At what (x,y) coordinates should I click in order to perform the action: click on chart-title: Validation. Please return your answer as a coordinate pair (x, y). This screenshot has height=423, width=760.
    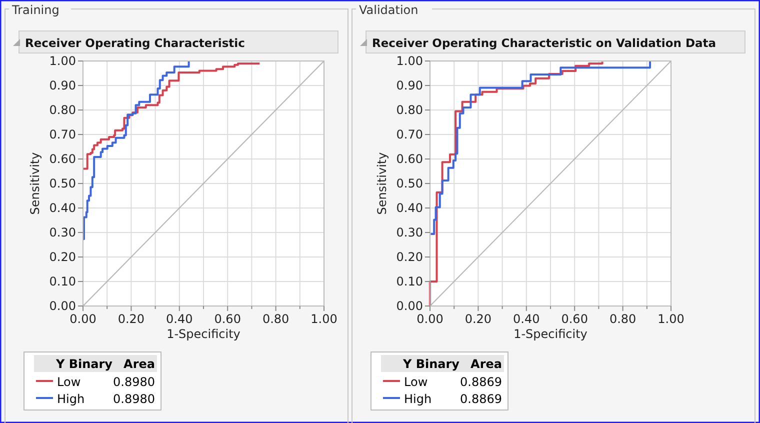
    Looking at the image, I should click on (388, 10).